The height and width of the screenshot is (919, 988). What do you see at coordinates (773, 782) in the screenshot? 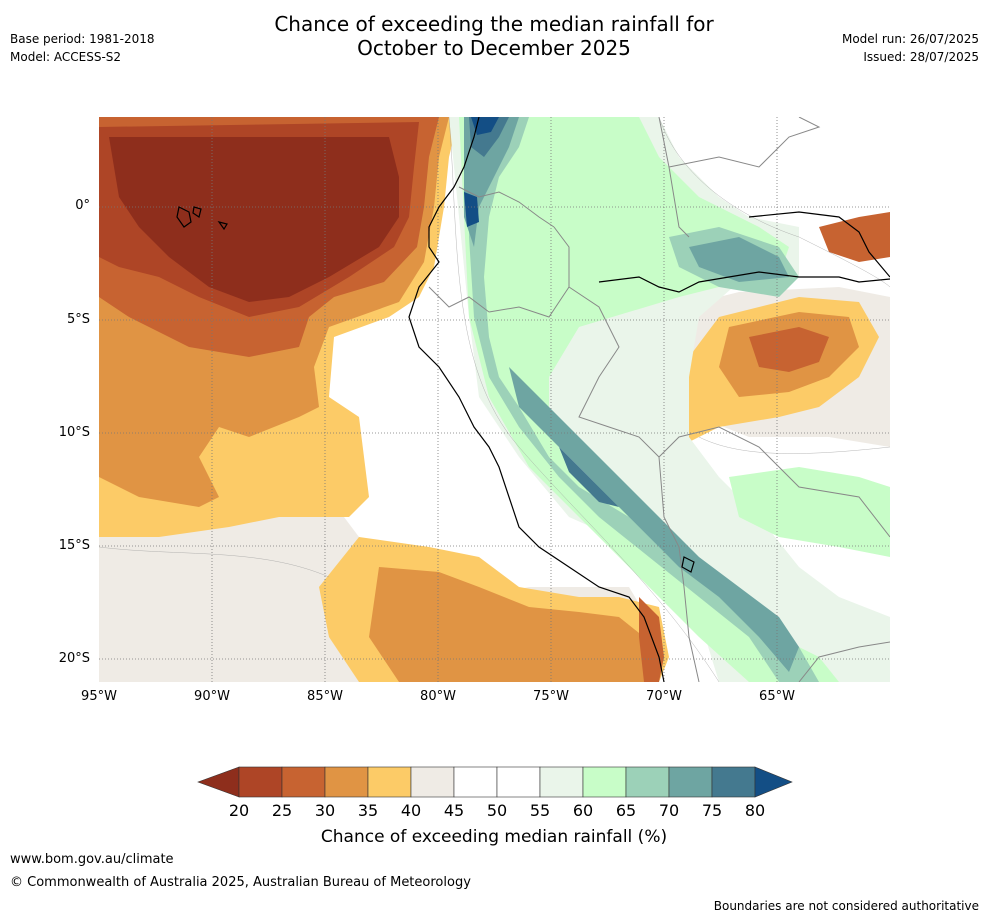
I see `colorbar-high-arrow` at bounding box center [773, 782].